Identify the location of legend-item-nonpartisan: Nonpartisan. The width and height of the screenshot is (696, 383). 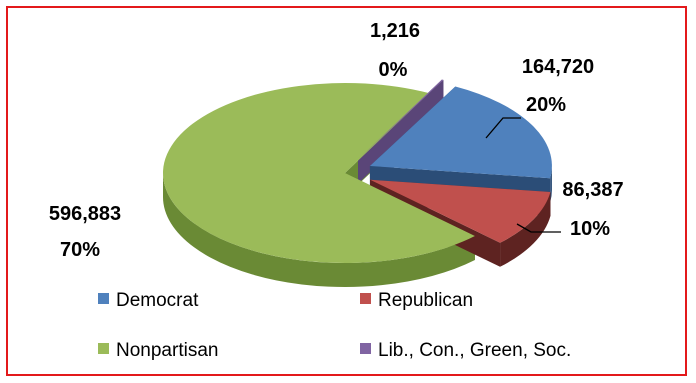
(158, 350).